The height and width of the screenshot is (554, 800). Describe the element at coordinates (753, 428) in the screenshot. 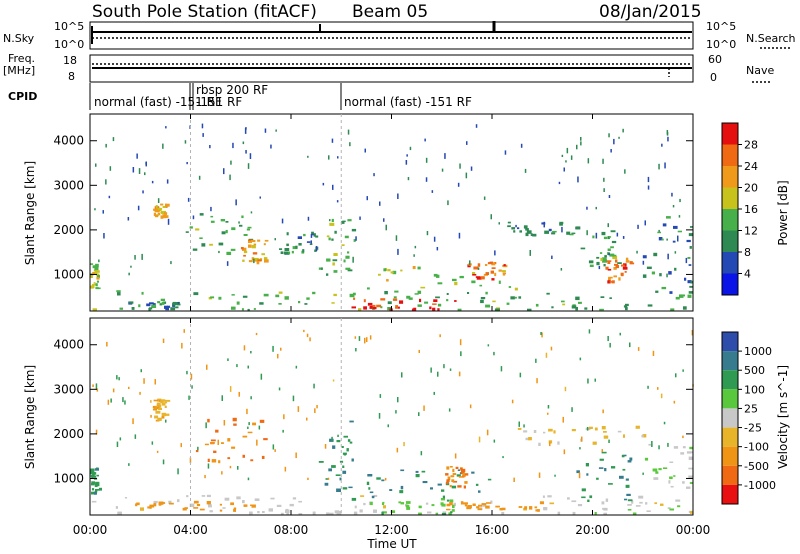

I see `velocity-colorbar-tick-label: -25` at that location.